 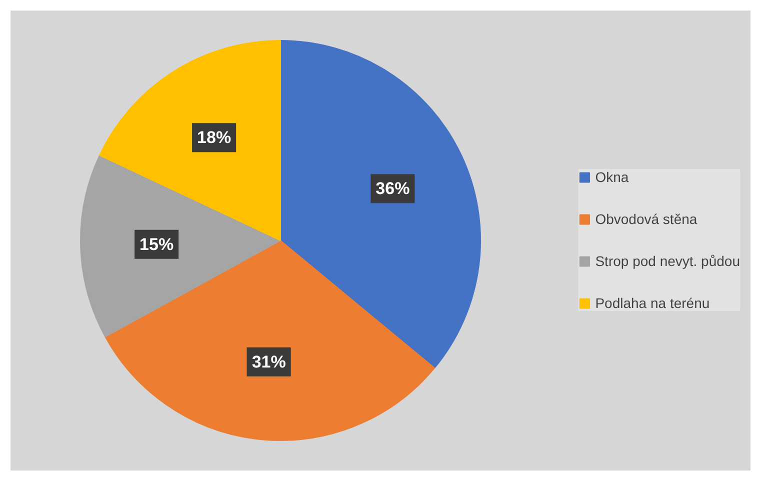 What do you see at coordinates (652, 303) in the screenshot?
I see `legend-label: Podlaha na terénu` at bounding box center [652, 303].